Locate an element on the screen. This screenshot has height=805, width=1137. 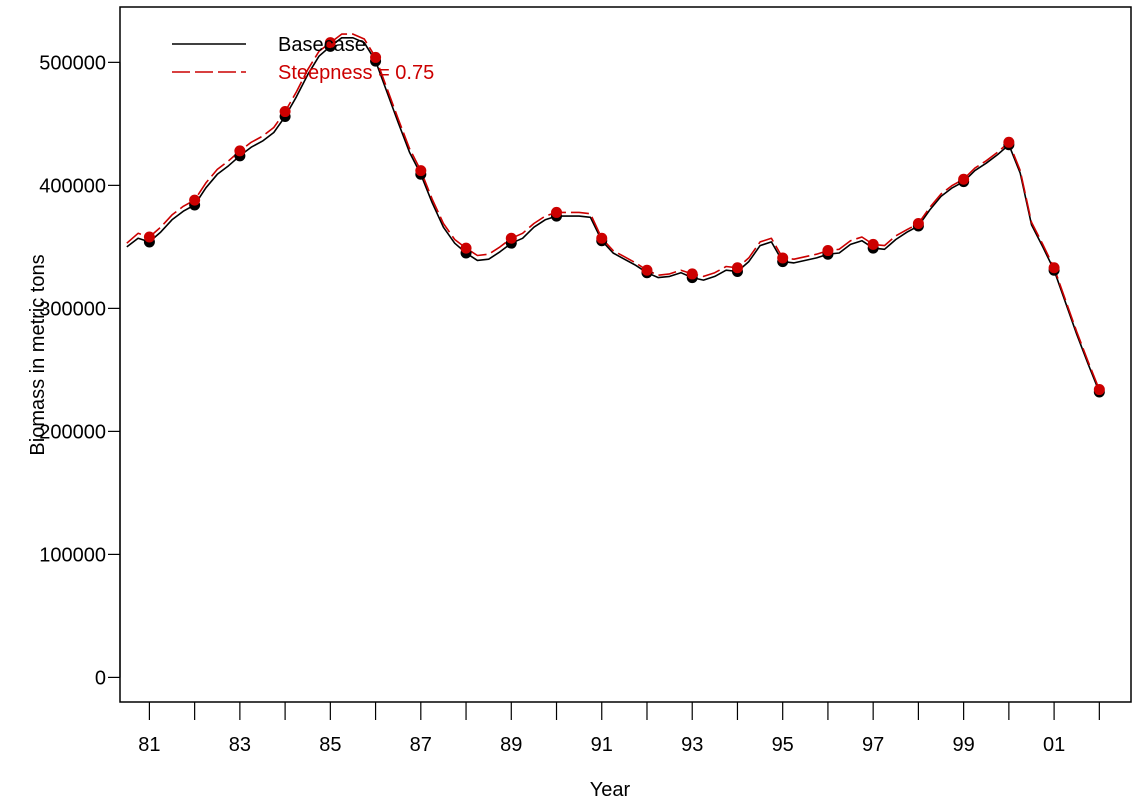
x-tick-label: 97 is located at coordinates (873, 745).